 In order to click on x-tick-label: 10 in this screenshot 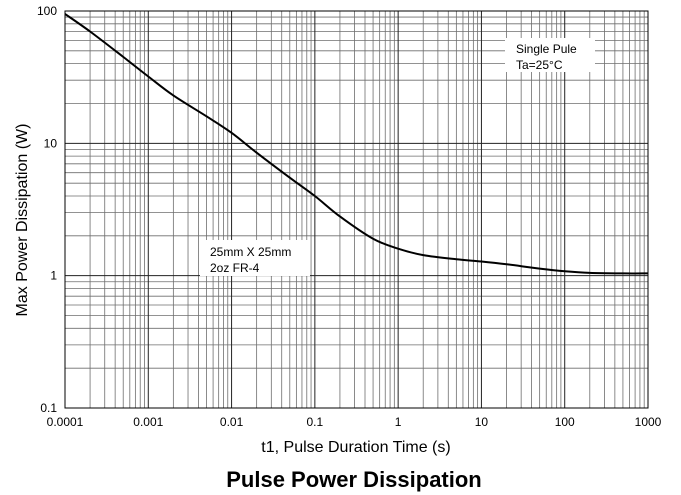, I will do `click(482, 422)`.